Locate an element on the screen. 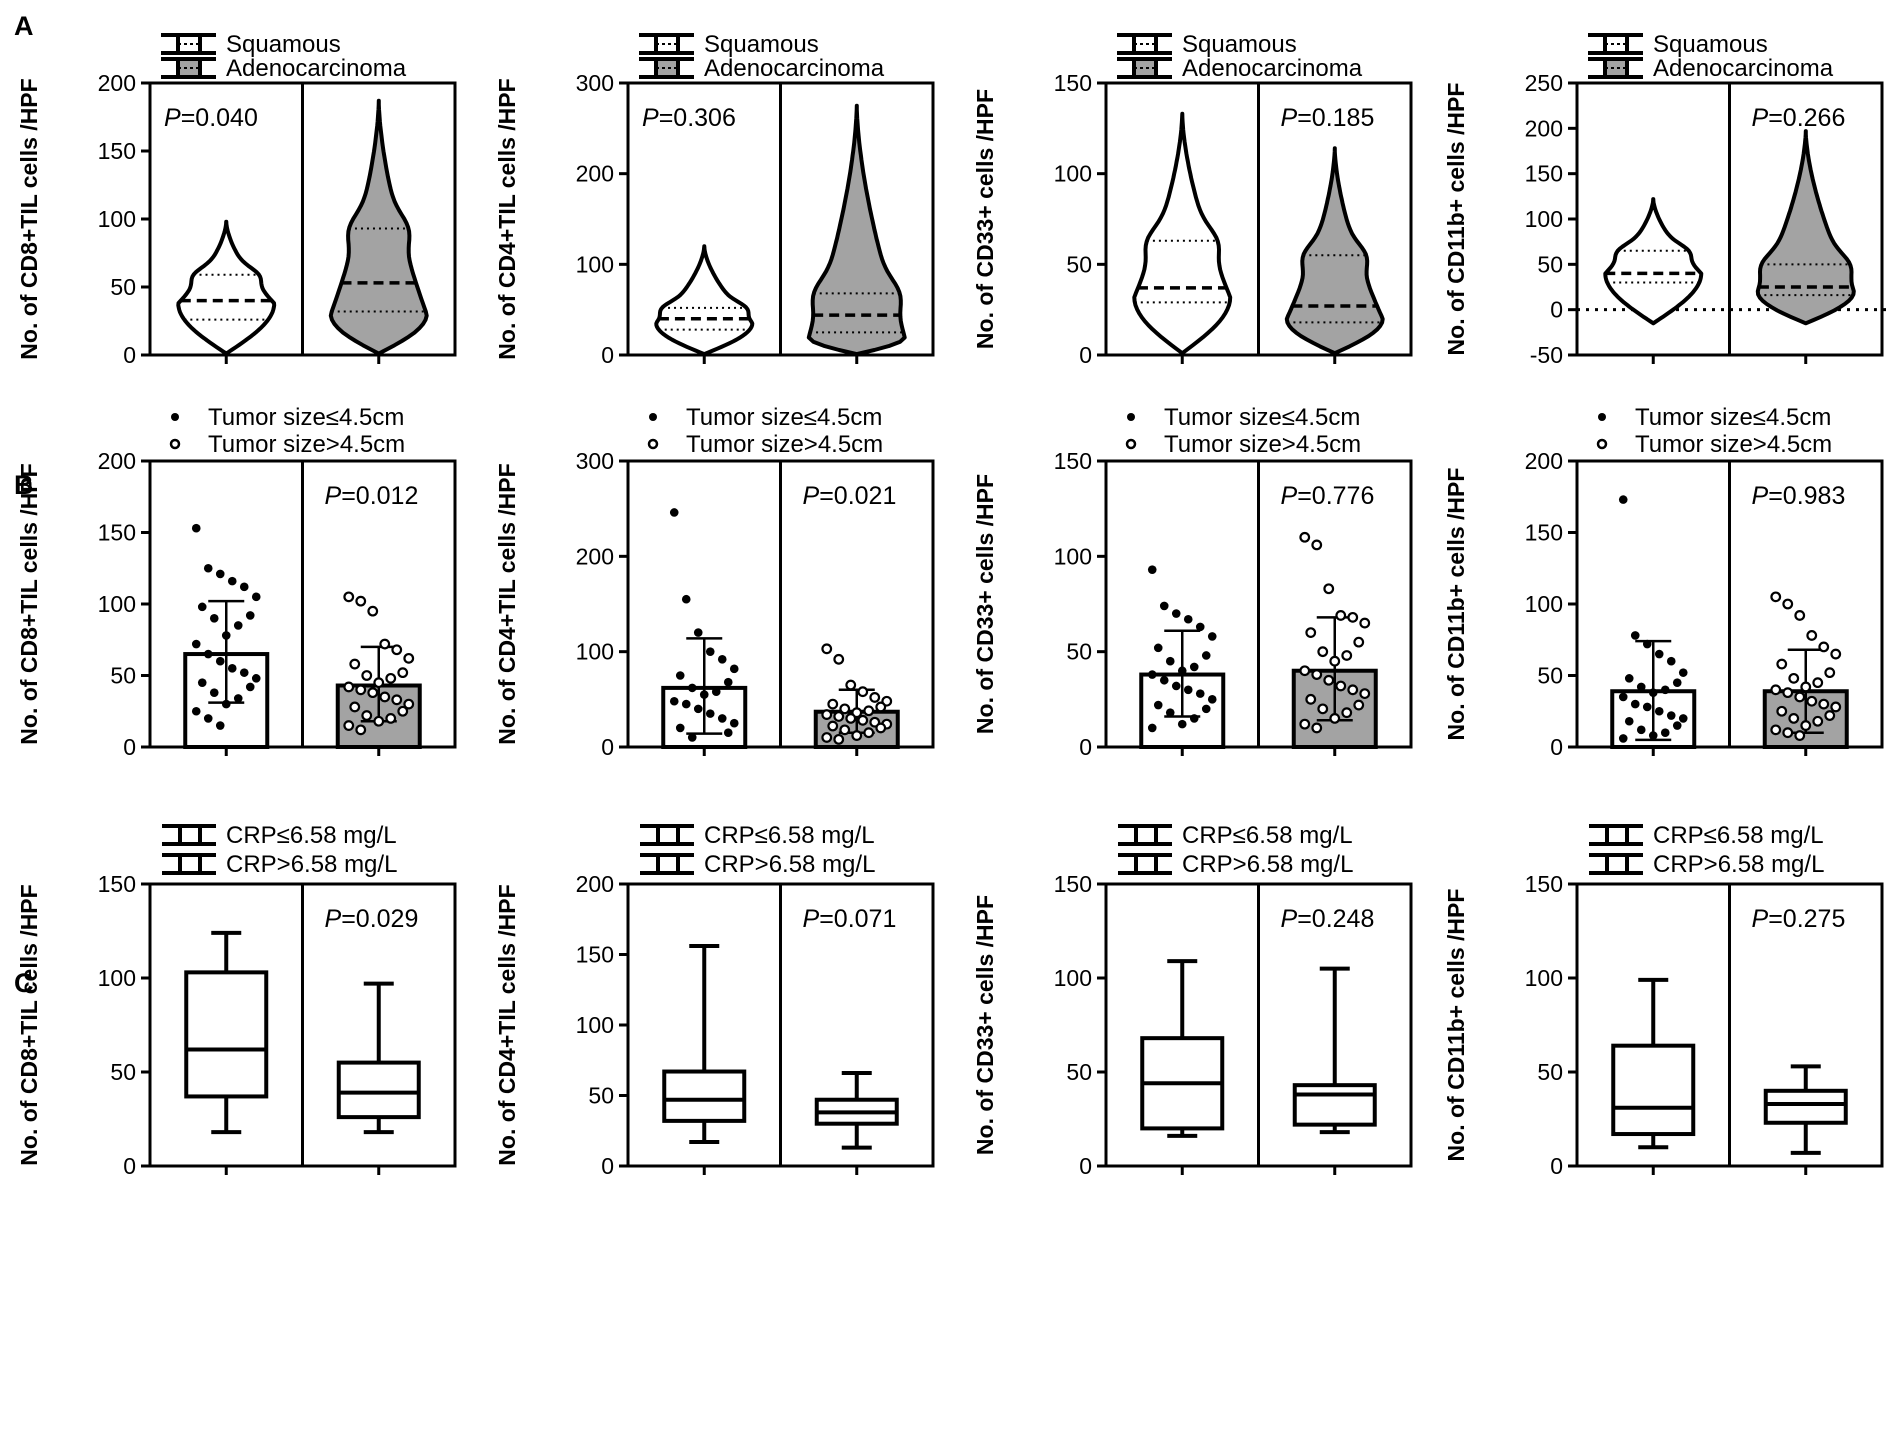 The image size is (1901, 1443). box-group1 is located at coordinates (226, 1034).